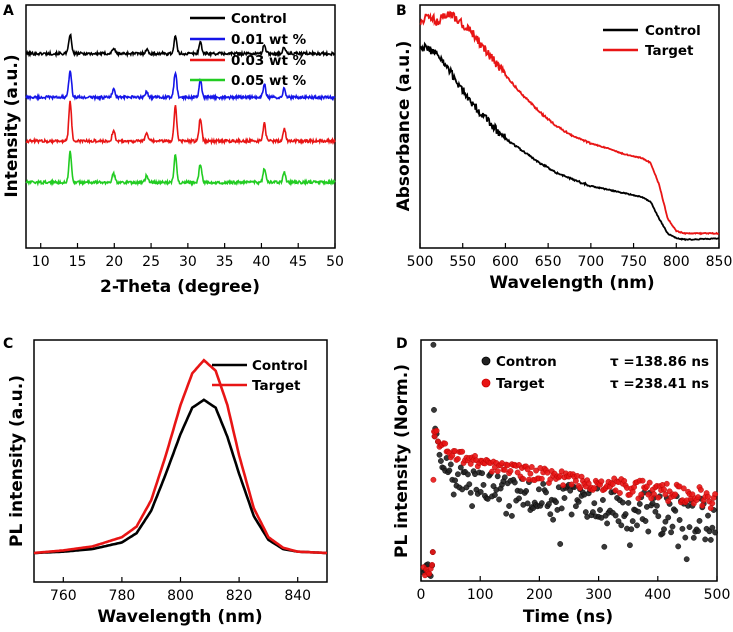 The height and width of the screenshot is (632, 733). What do you see at coordinates (41, 262) in the screenshot?
I see `x-tick-label: 10` at bounding box center [41, 262].